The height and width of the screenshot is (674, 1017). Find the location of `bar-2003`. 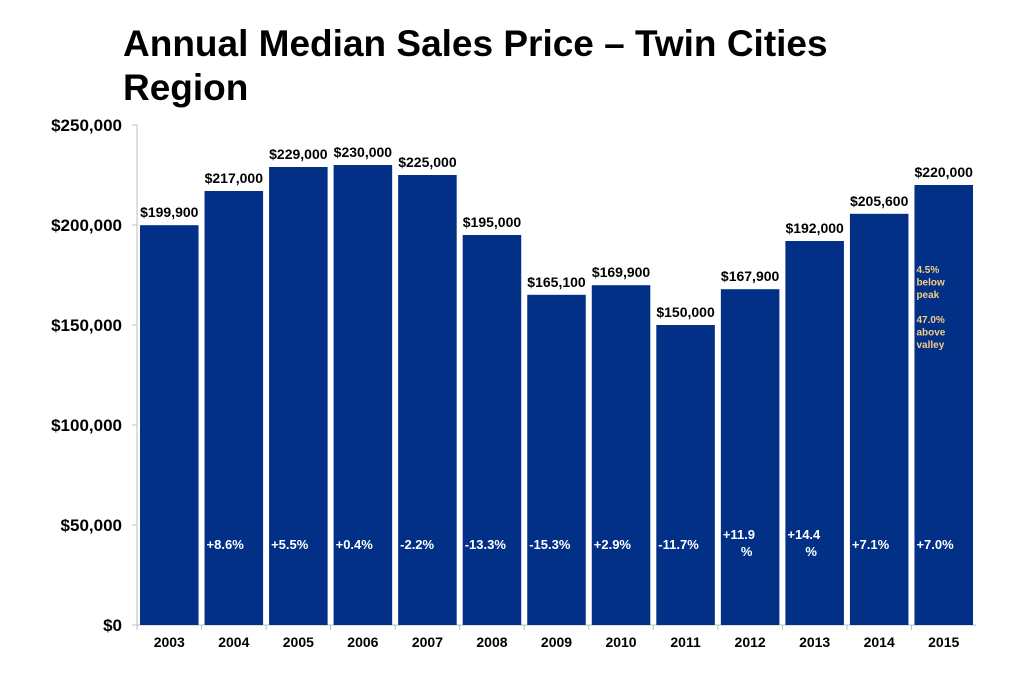

bar-2003 is located at coordinates (169, 425).